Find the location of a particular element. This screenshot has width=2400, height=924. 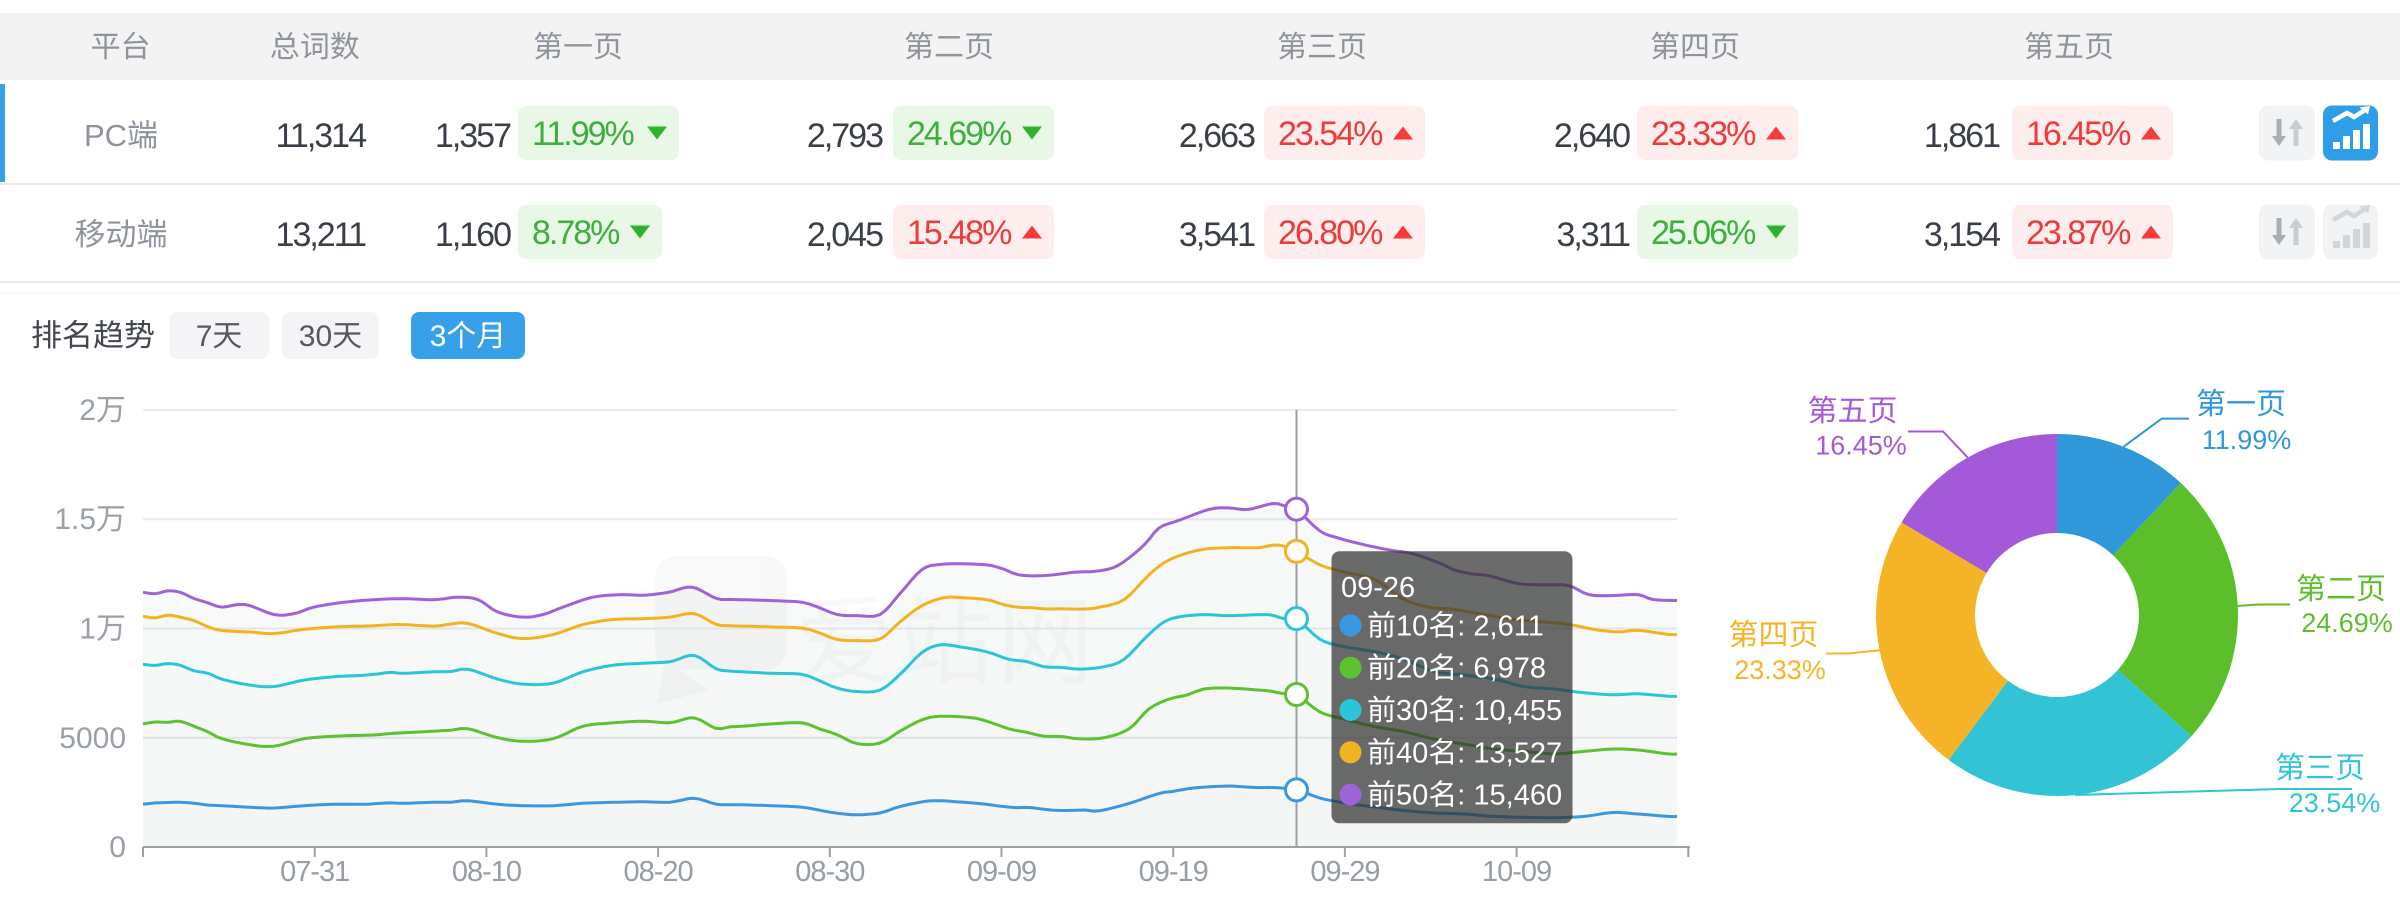

svg-text: 1,861 is located at coordinates (1962, 136).